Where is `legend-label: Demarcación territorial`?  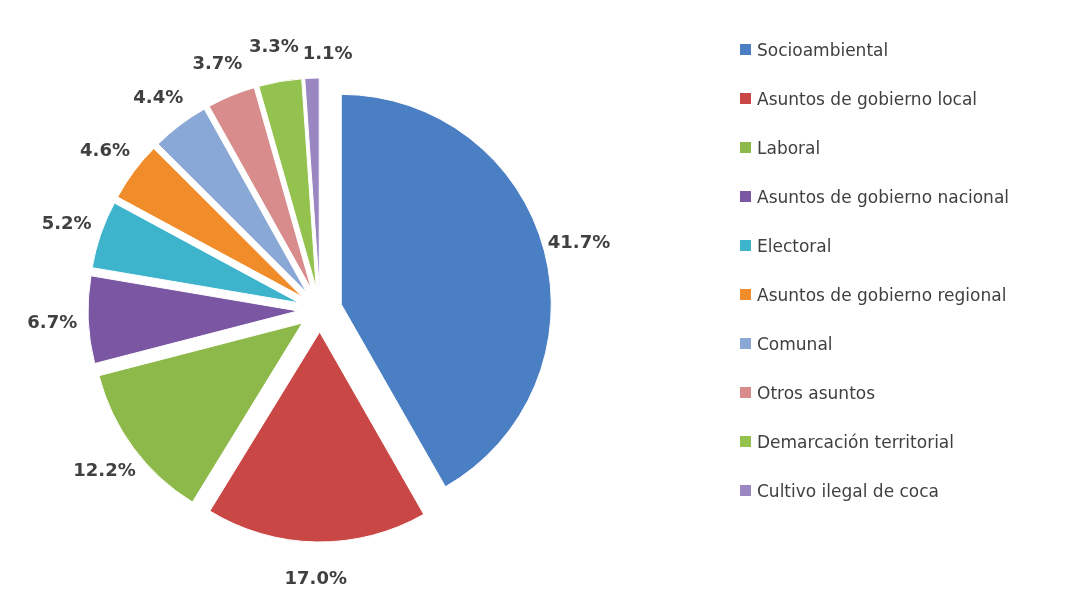 legend-label: Demarcación territorial is located at coordinates (856, 442).